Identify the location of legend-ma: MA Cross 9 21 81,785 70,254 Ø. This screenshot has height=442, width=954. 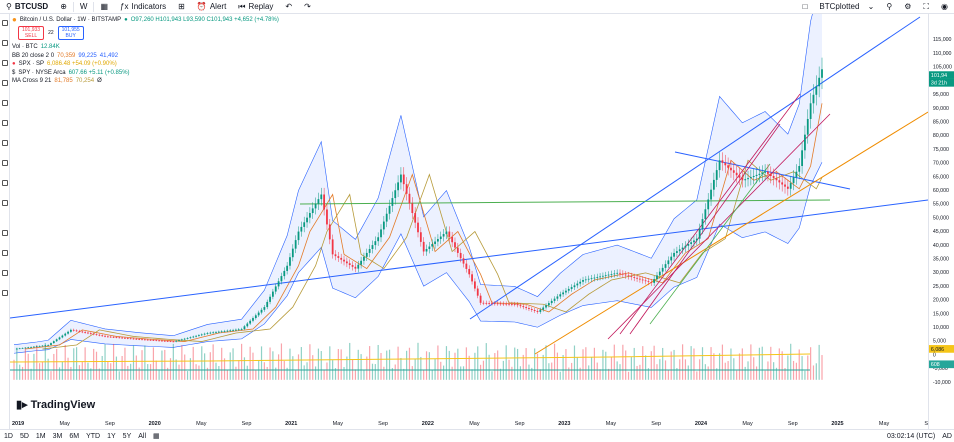
(145, 81).